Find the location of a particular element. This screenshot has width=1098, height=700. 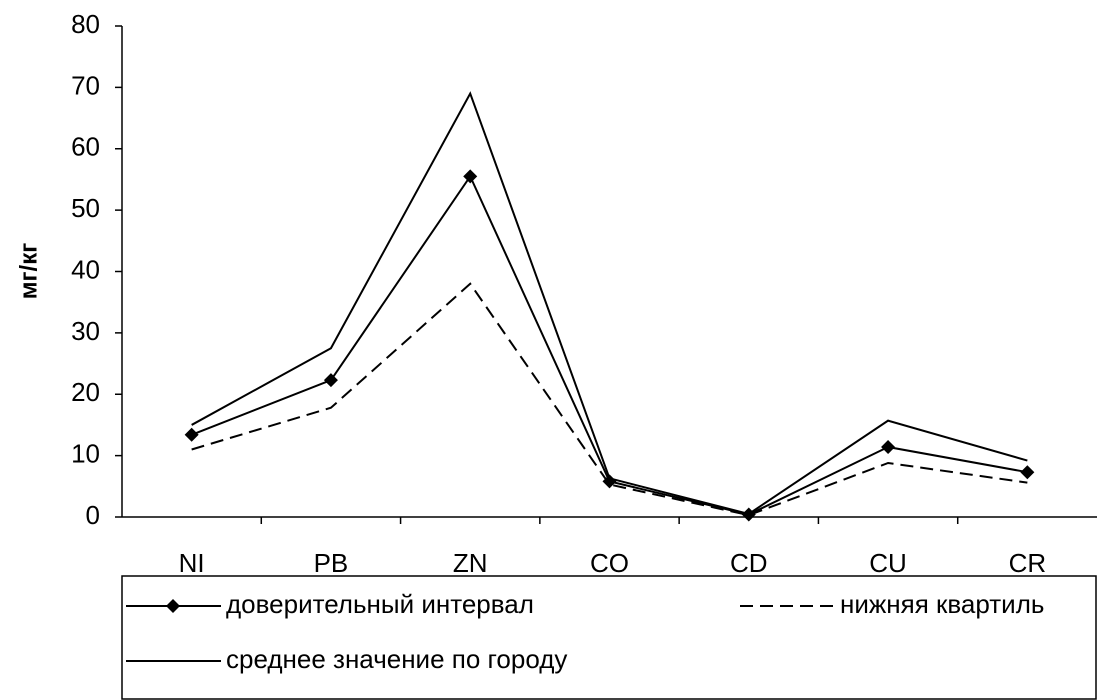

y-tick-label: 60 is located at coordinates (85, 147).